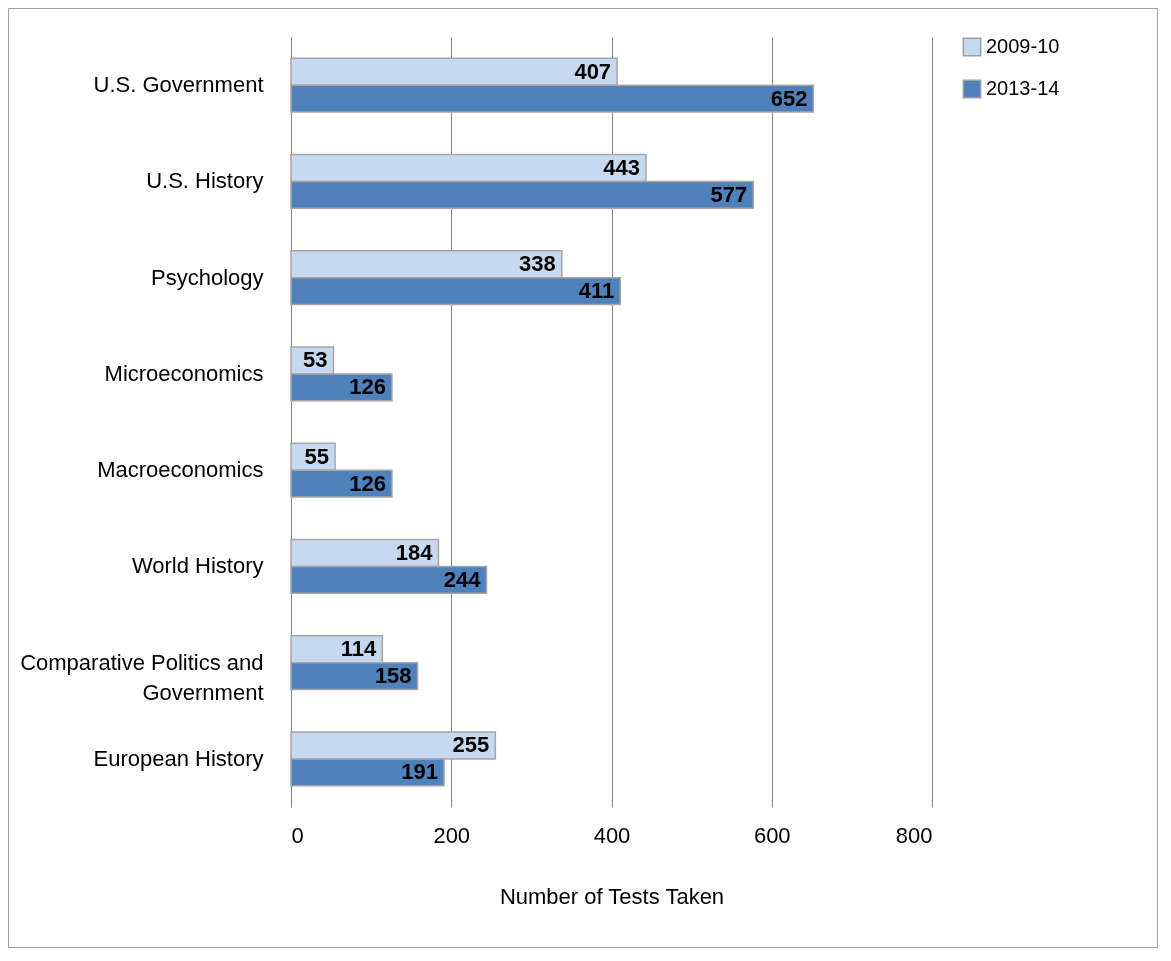 The width and height of the screenshot is (1171, 961). What do you see at coordinates (452, 835) in the screenshot?
I see `x-tick-label: 200` at bounding box center [452, 835].